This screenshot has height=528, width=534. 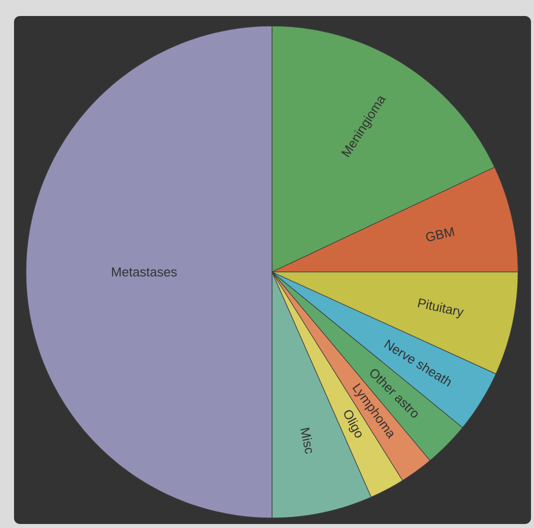 I want to click on slice-label: Misc, so click(x=306, y=441).